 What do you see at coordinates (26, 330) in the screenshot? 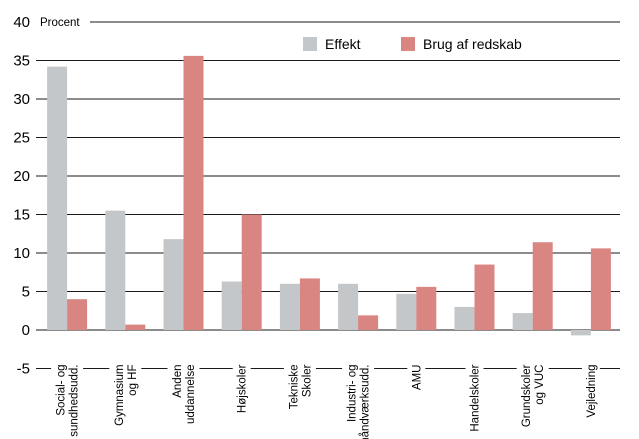
I see `y-tick-label: 0` at bounding box center [26, 330].